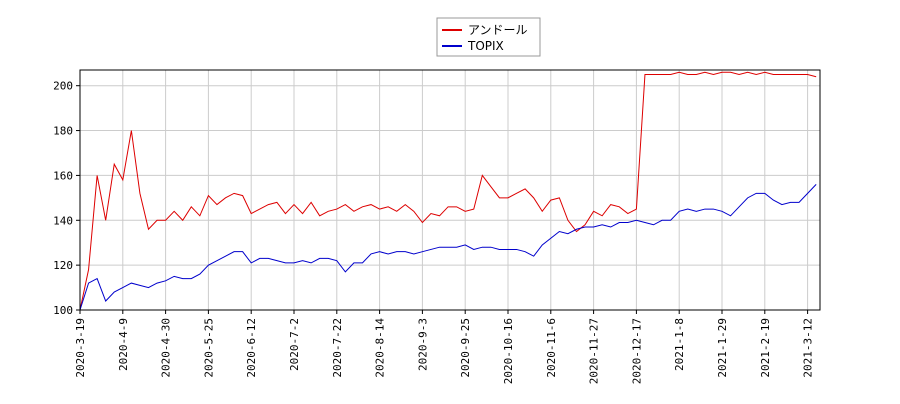 The height and width of the screenshot is (404, 900). What do you see at coordinates (63, 310) in the screenshot?
I see `y-tick-label: 100` at bounding box center [63, 310].